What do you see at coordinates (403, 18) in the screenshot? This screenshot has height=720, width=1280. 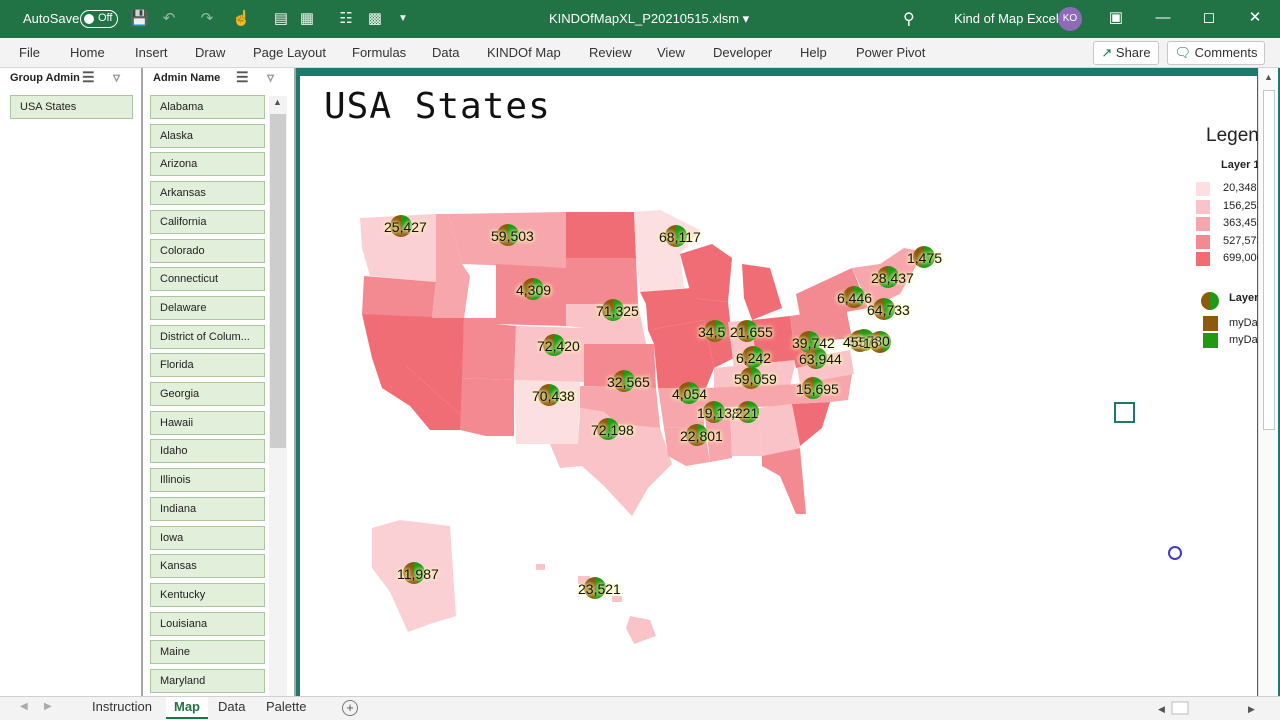 I see `customize-qat-icon: ▼` at bounding box center [403, 18].